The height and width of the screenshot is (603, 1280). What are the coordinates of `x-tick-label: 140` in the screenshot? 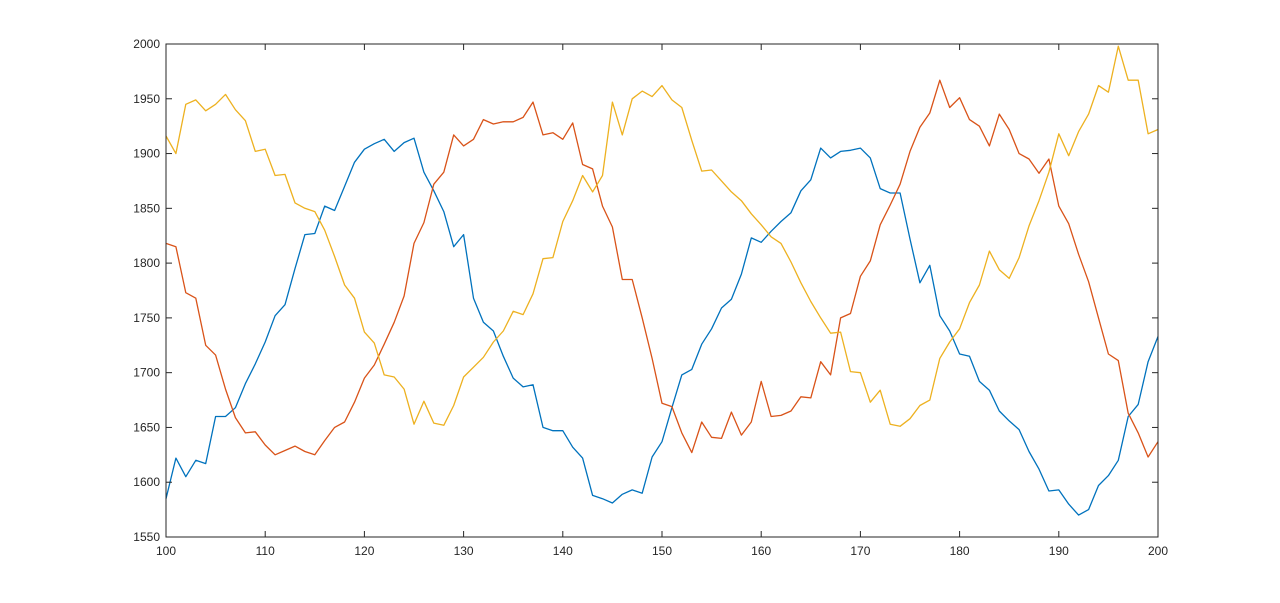 It's located at (563, 551).